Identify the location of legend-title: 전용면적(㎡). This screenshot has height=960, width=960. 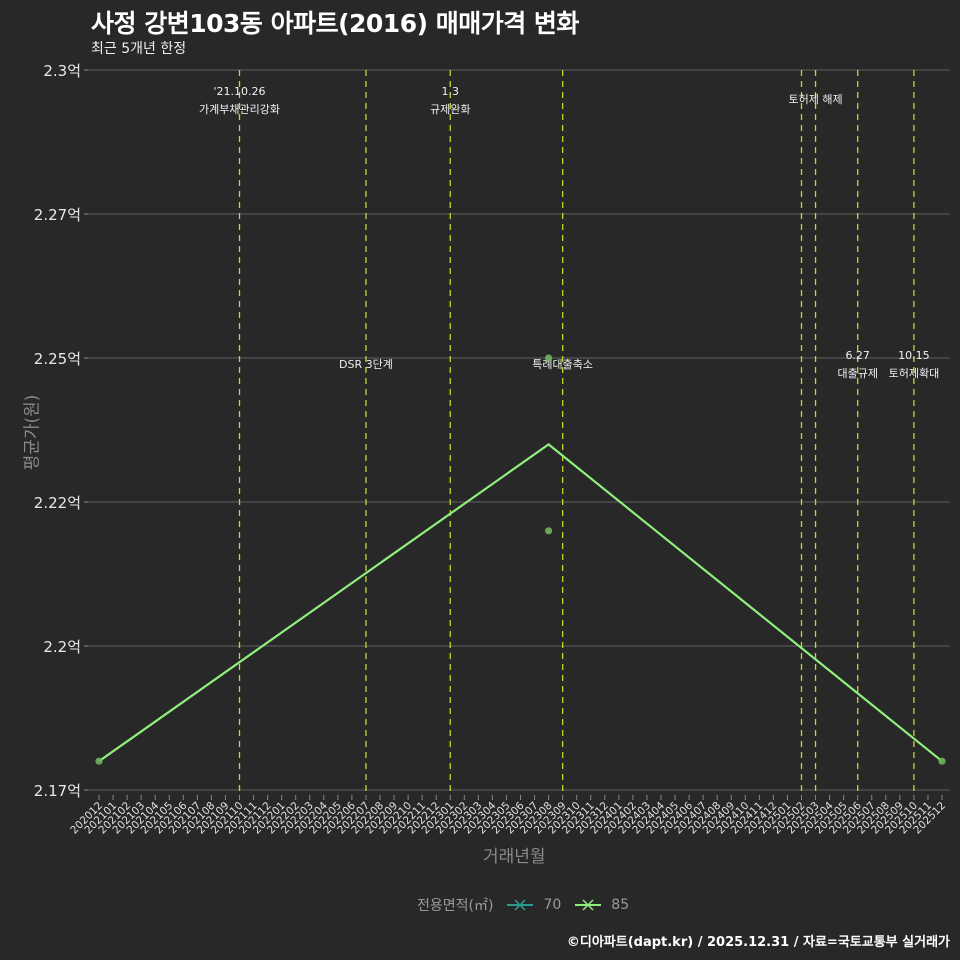
(455, 906).